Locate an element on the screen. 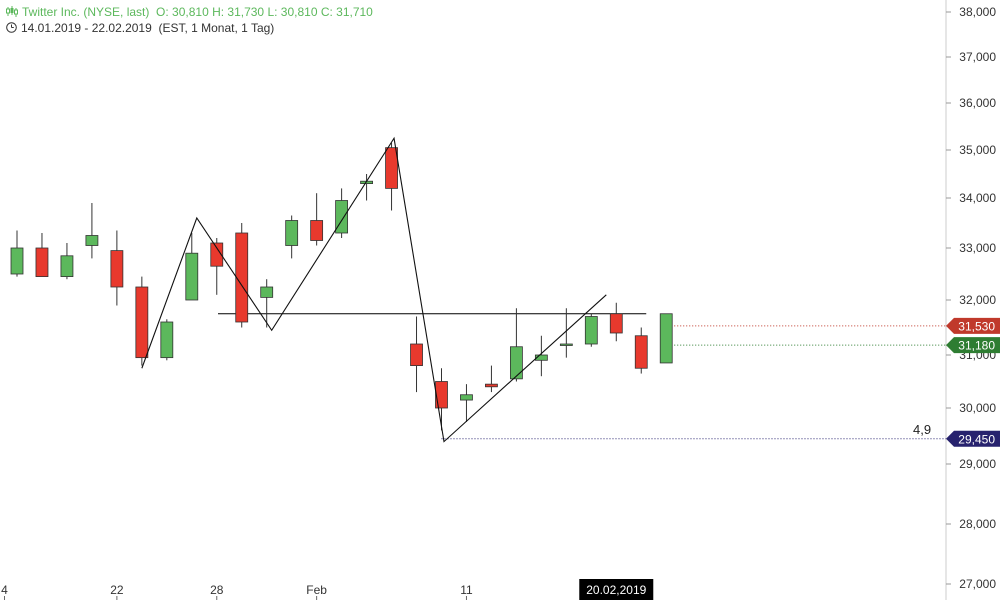 The width and height of the screenshot is (1000, 600). price-tag-label: 31,180 is located at coordinates (976, 346).